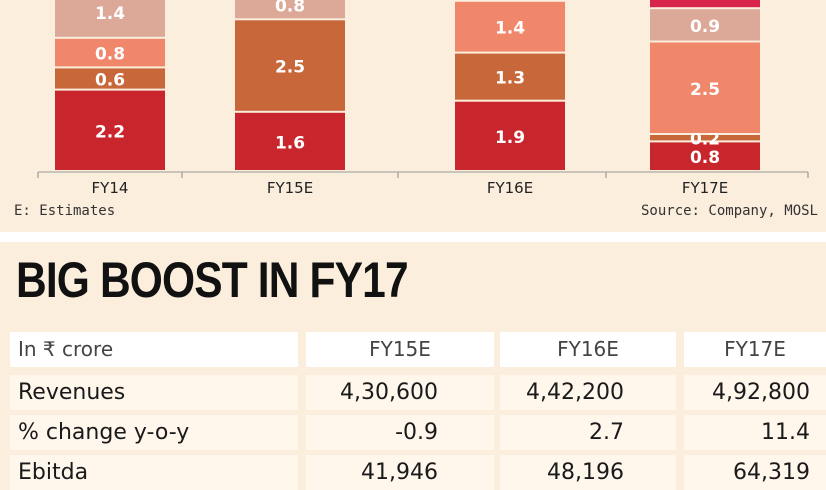 The width and height of the screenshot is (826, 490). What do you see at coordinates (755, 432) in the screenshot?
I see `table-cell: 11.4` at bounding box center [755, 432].